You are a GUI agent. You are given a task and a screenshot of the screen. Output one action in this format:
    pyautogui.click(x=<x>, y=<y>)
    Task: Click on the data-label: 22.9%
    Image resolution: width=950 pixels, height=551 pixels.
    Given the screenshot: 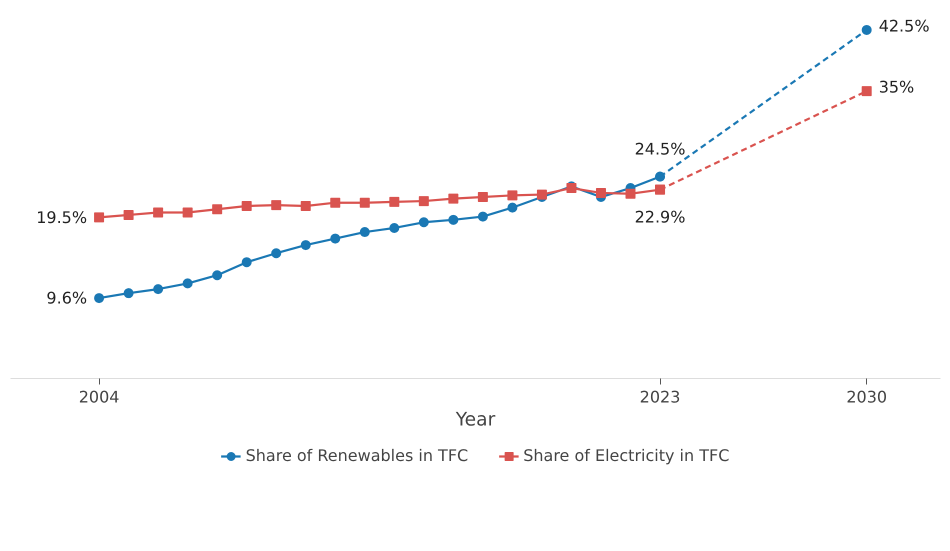 What is the action you would take?
    pyautogui.click(x=660, y=217)
    